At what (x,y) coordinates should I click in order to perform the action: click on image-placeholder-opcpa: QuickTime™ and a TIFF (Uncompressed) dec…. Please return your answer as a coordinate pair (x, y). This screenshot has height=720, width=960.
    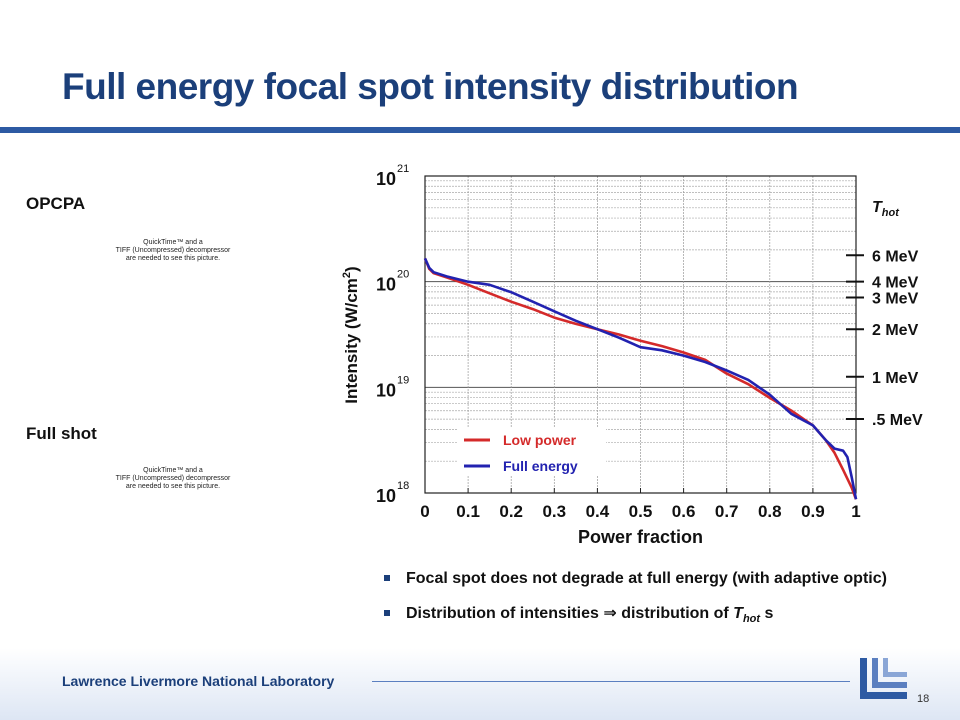
    Looking at the image, I should click on (173, 251).